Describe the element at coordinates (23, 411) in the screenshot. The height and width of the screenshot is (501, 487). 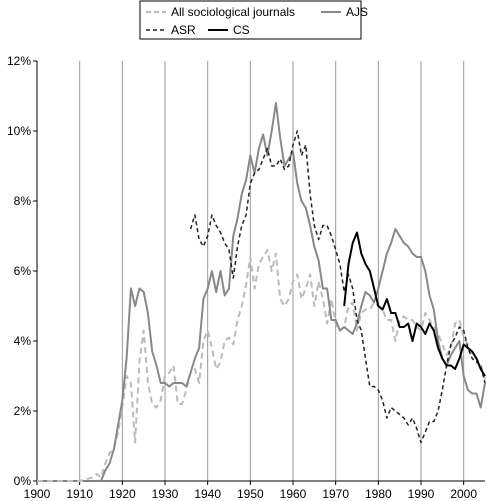
I see `y-tick-label: 2%` at that location.